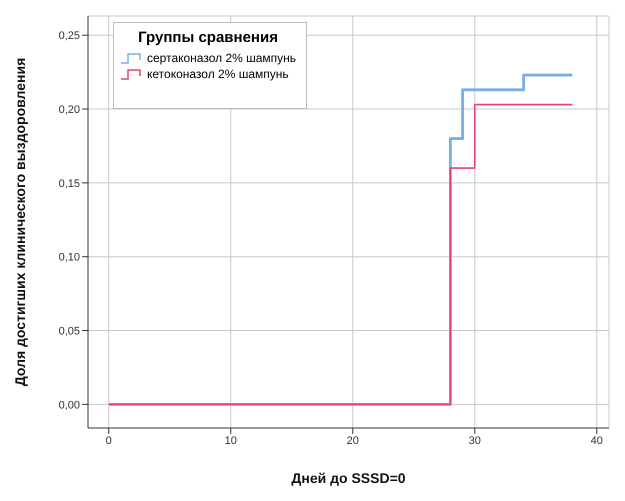  What do you see at coordinates (218, 74) in the screenshot?
I see `legend-label: кетоконазол 2% шампунь` at bounding box center [218, 74].